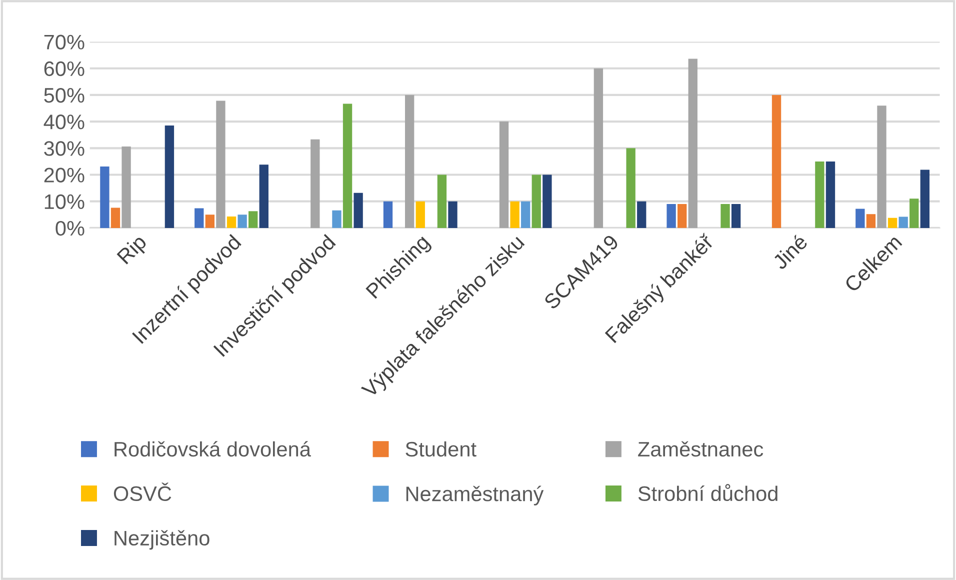 Image resolution: width=956 pixels, height=580 pixels. What do you see at coordinates (64, 175) in the screenshot?
I see `y-tick-label: 20%` at bounding box center [64, 175].